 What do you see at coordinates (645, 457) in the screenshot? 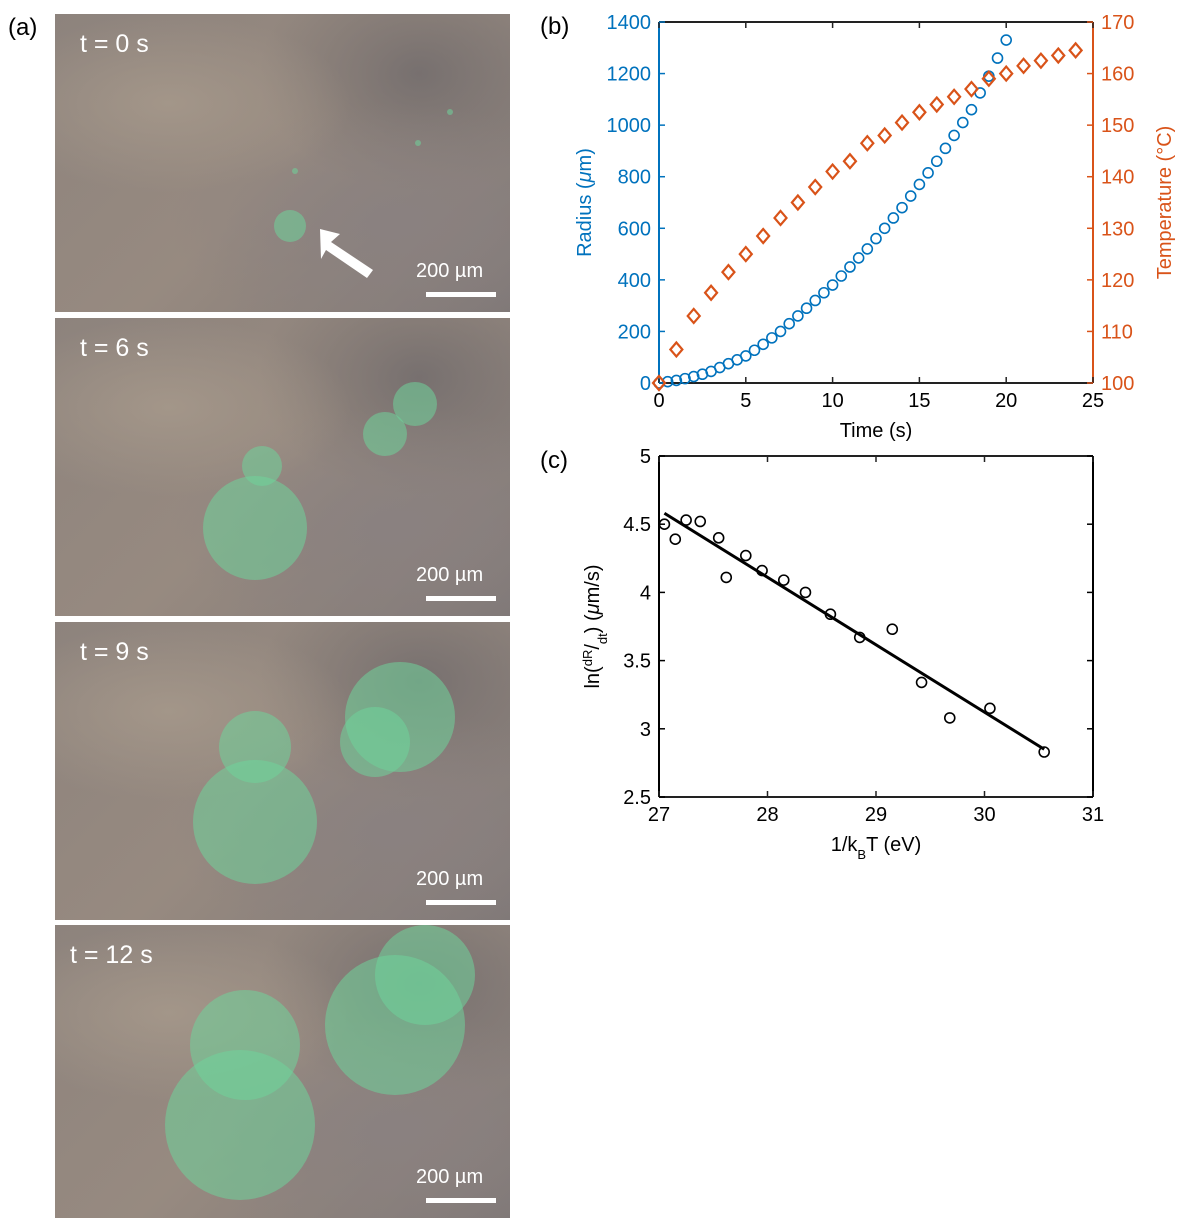
I see `y-tick-label: 5` at bounding box center [645, 457].